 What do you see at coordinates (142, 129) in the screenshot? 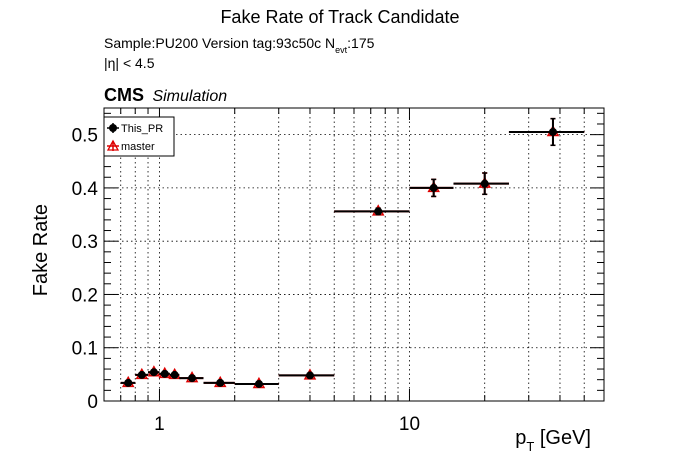
I see `legend-label-this-pr: This_PR` at bounding box center [142, 129].